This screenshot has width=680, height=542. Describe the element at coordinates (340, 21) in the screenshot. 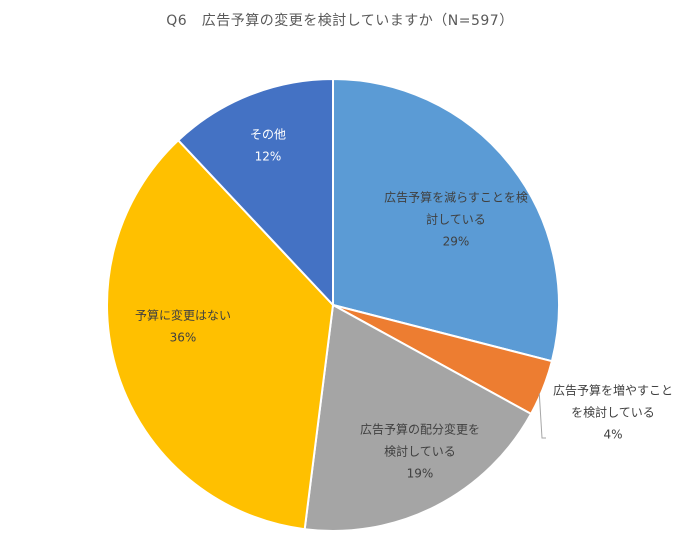

I see `chart-title: Q6 広告予算の変更を検討していますか（N=597）` at that location.